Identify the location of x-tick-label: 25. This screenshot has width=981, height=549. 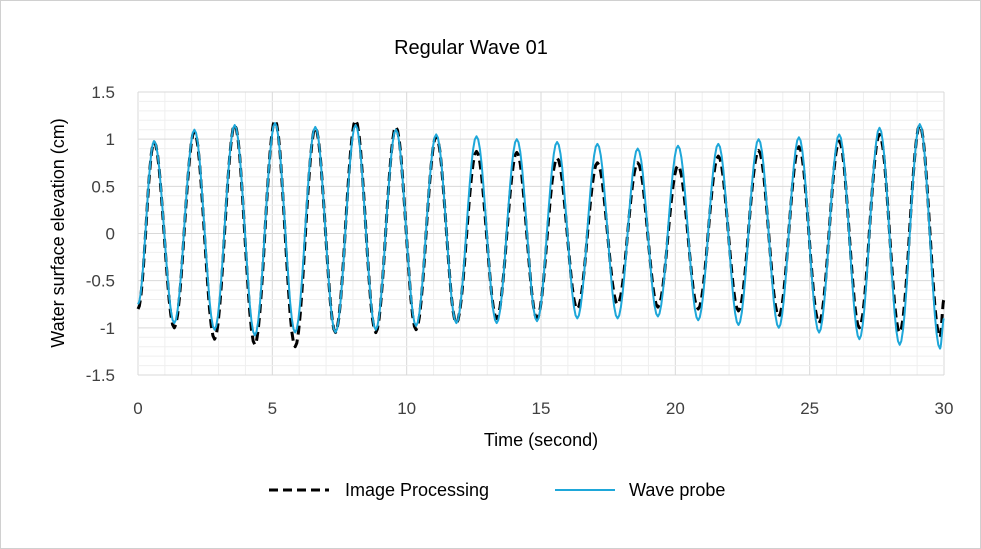
(809, 408).